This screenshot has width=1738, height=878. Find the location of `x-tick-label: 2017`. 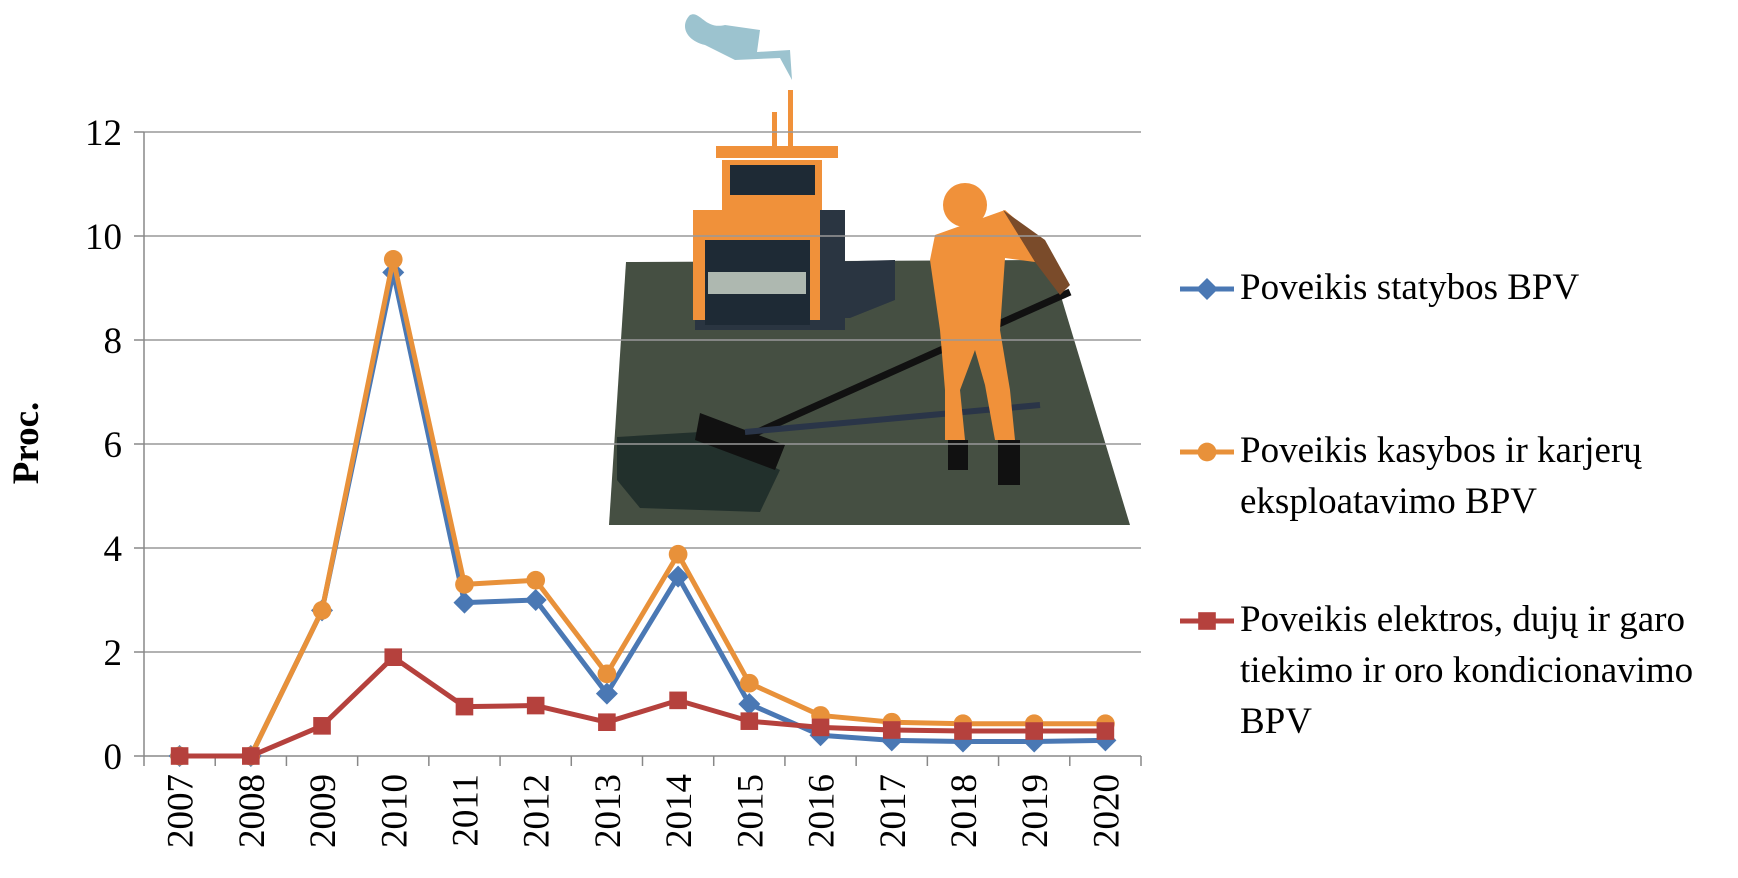

x-tick-label: 2017 is located at coordinates (893, 811).